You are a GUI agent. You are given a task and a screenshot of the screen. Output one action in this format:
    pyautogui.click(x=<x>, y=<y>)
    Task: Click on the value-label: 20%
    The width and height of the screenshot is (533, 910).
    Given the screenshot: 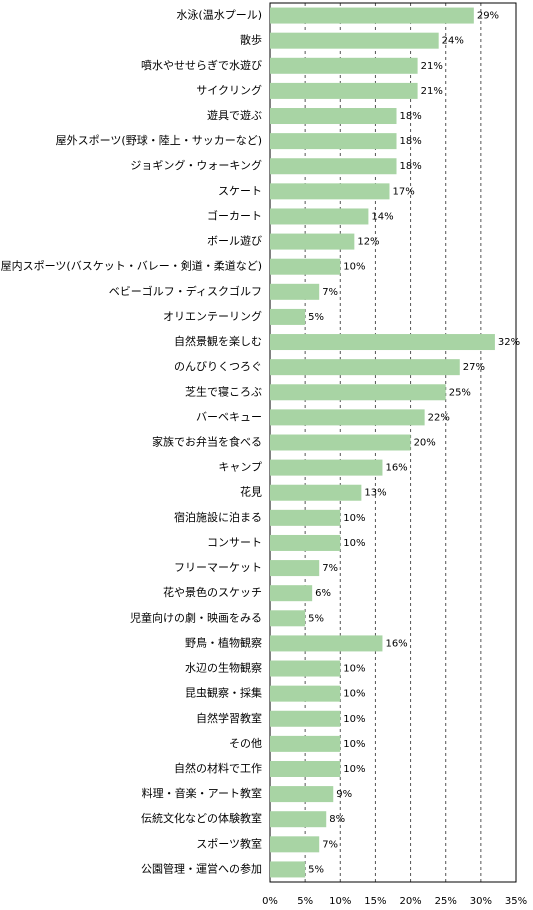 What is the action you would take?
    pyautogui.click(x=425, y=443)
    